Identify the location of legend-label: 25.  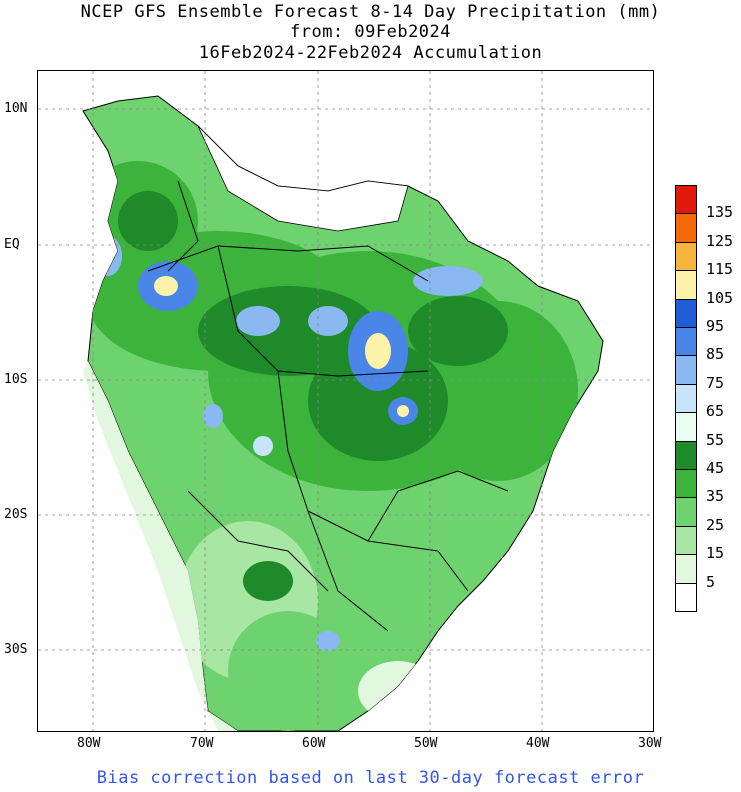
(715, 524).